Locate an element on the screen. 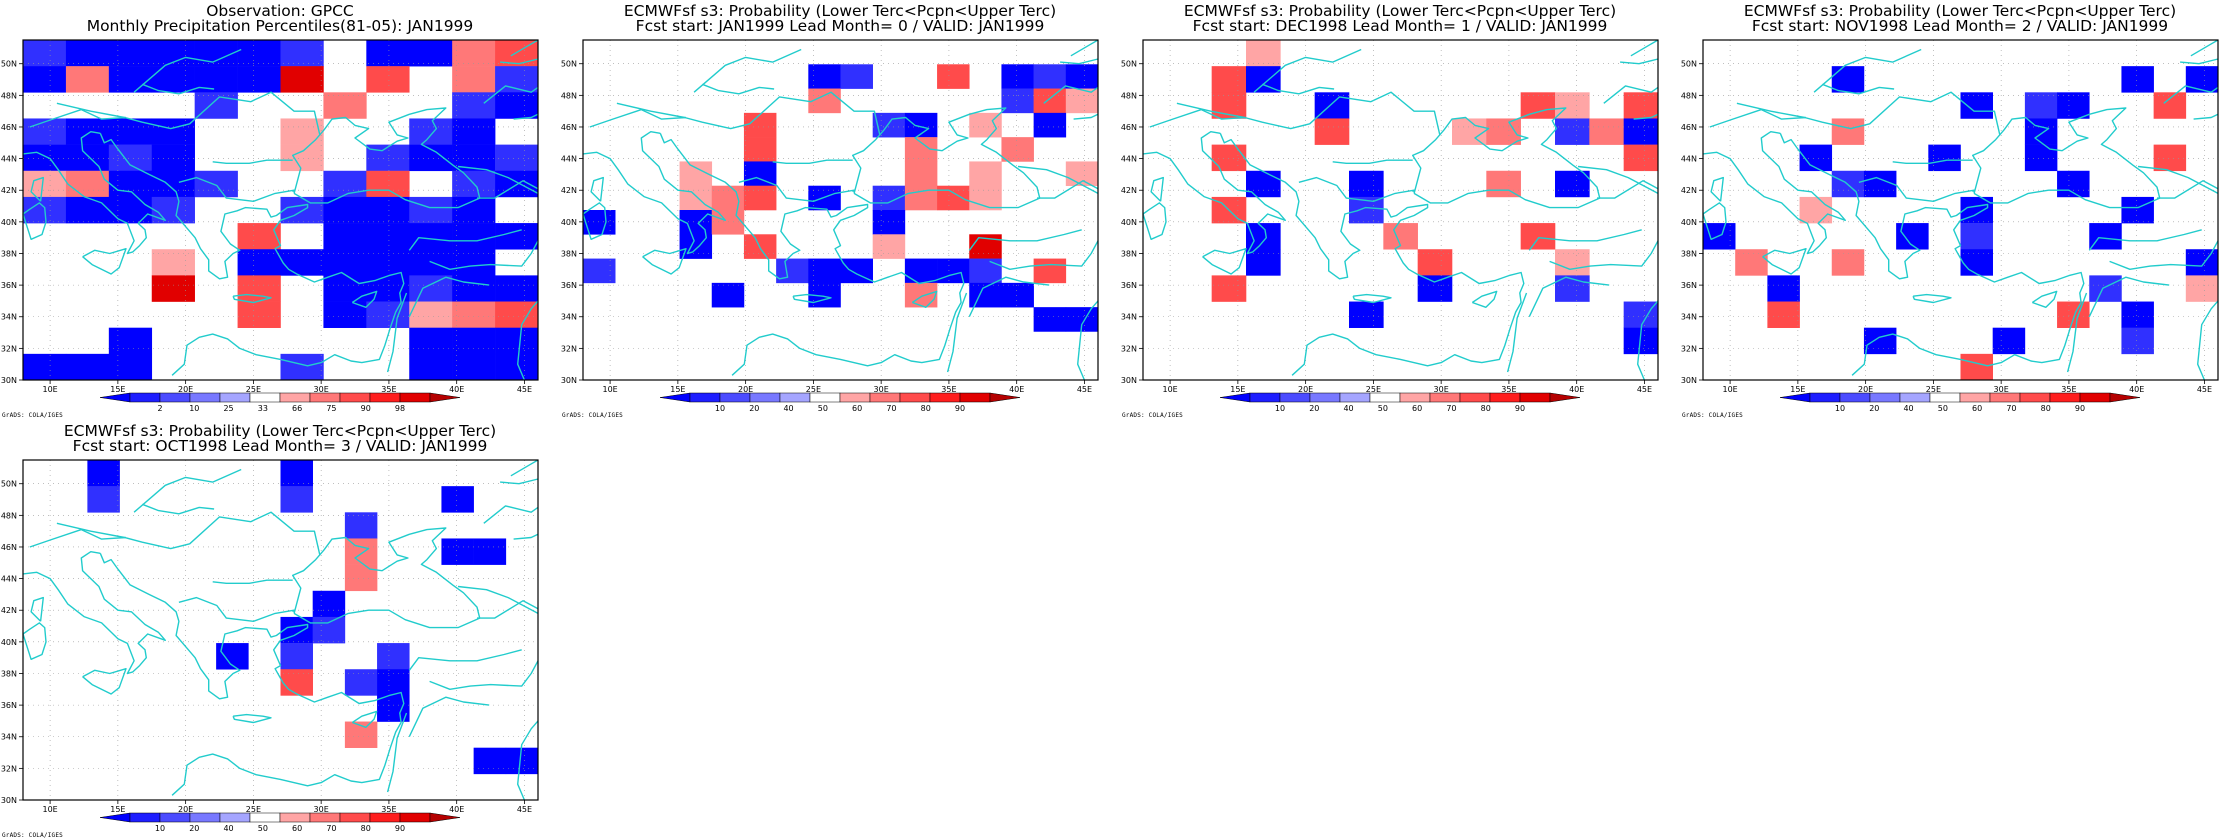 This screenshot has width=2240, height=840. legend-label: 10 is located at coordinates (1840, 408).